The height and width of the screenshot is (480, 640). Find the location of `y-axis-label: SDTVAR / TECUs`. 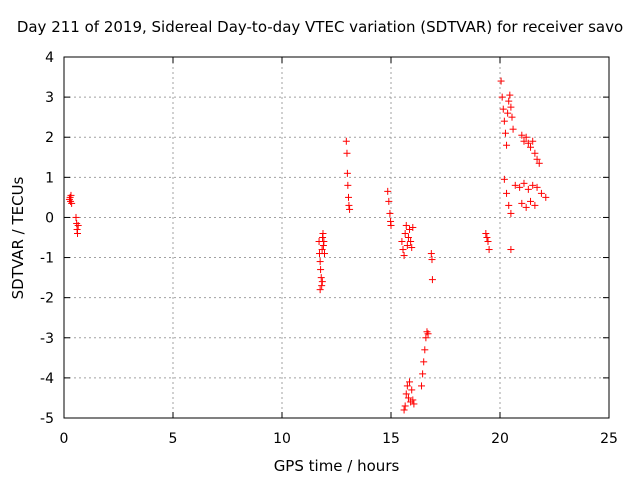

y-axis-label: SDTVAR / TECUs is located at coordinates (18, 238).